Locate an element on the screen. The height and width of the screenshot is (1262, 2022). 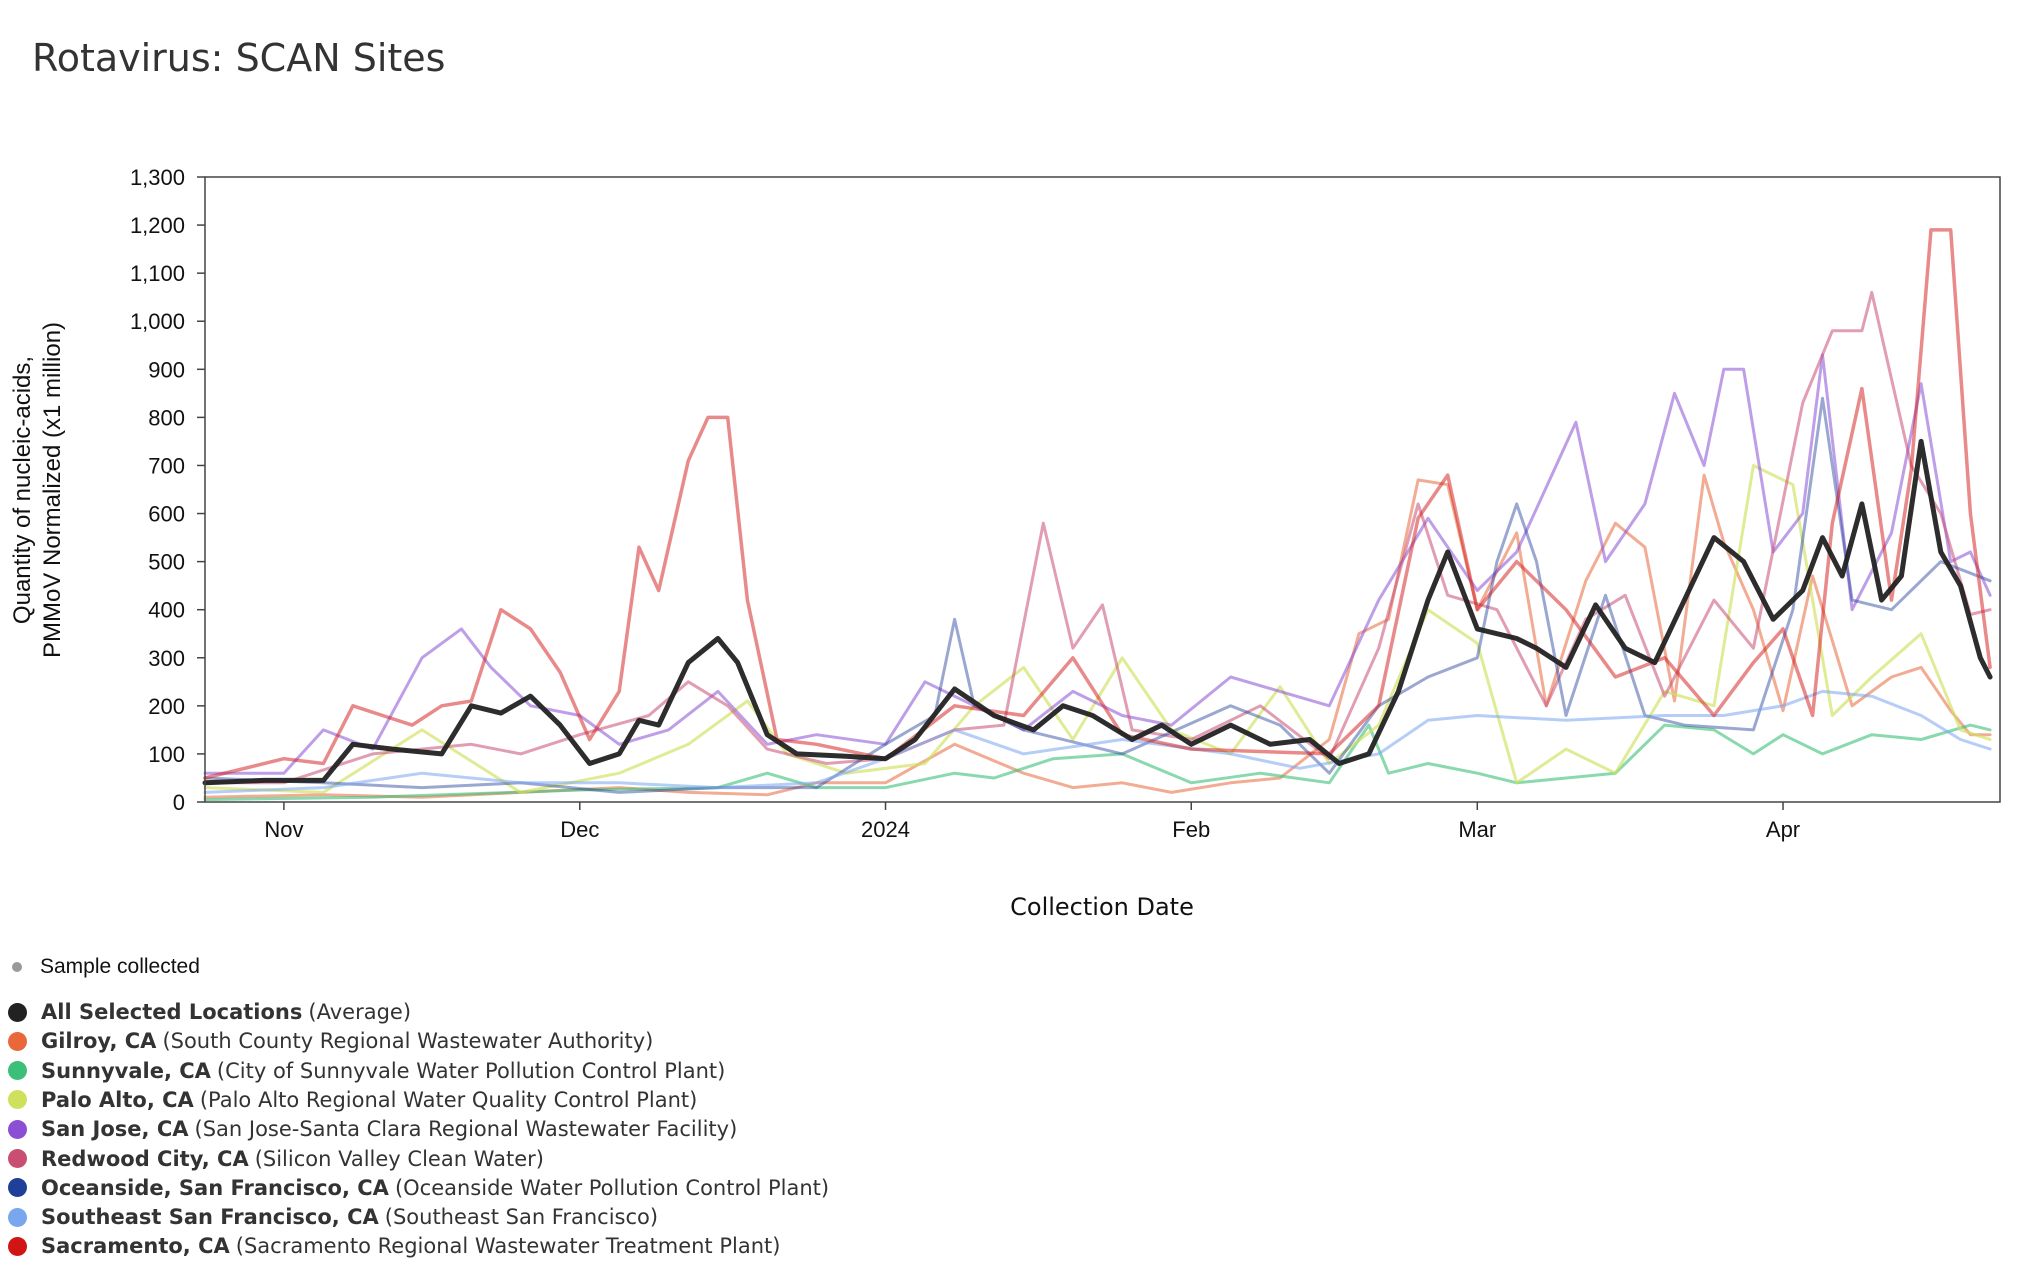
legend-item-desc: (Silicon Valley Clean Water) is located at coordinates (399, 1158).